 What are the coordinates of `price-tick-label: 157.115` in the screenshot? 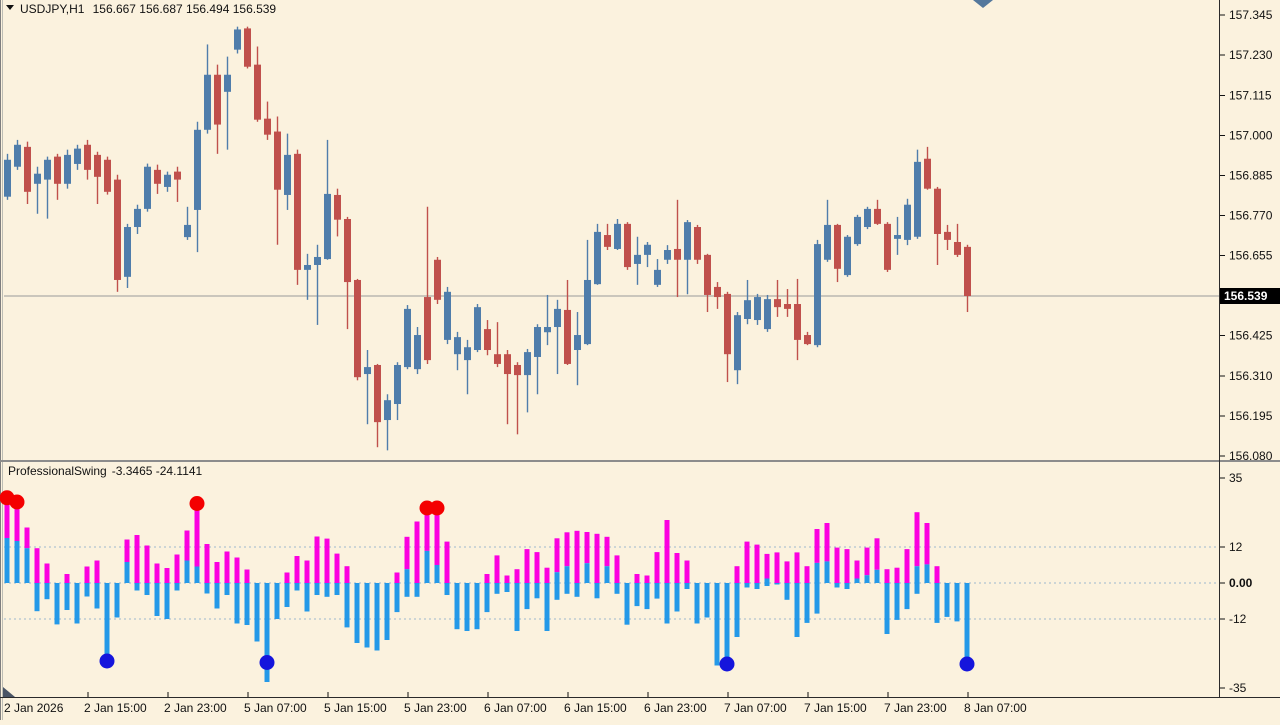 It's located at (1250, 95).